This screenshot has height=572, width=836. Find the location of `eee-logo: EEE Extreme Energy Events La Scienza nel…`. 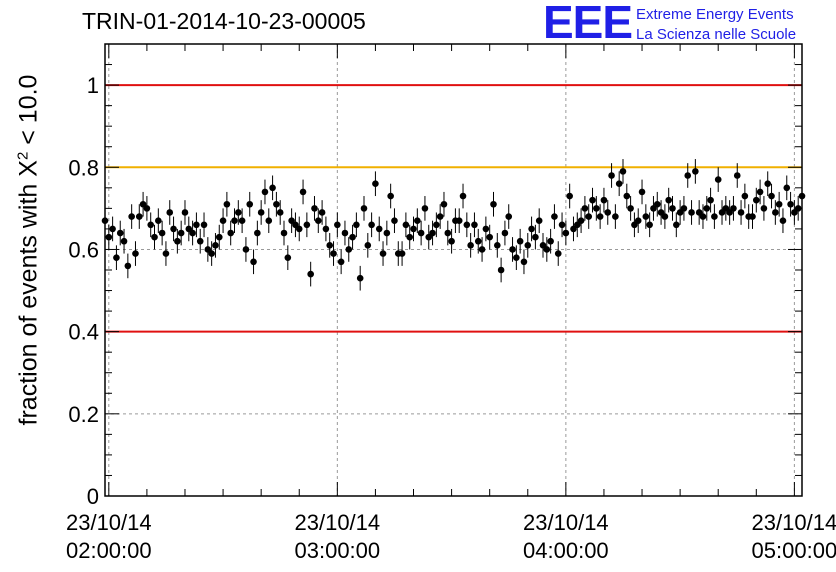

eee-logo: EEE Extreme Energy Events La Scienza nel… is located at coordinates (688, 24).